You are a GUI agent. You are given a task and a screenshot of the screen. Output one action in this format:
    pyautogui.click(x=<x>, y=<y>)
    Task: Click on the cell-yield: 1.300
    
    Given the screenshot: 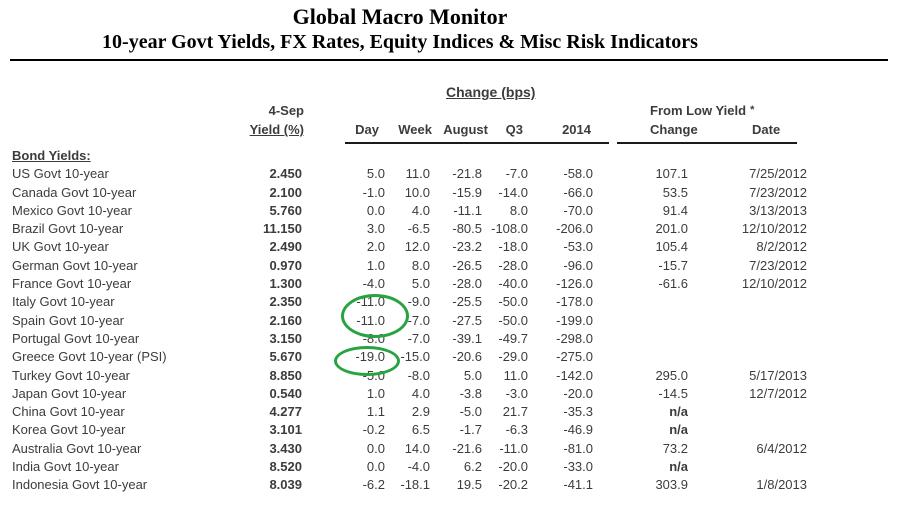 What is the action you would take?
    pyautogui.click(x=285, y=284)
    